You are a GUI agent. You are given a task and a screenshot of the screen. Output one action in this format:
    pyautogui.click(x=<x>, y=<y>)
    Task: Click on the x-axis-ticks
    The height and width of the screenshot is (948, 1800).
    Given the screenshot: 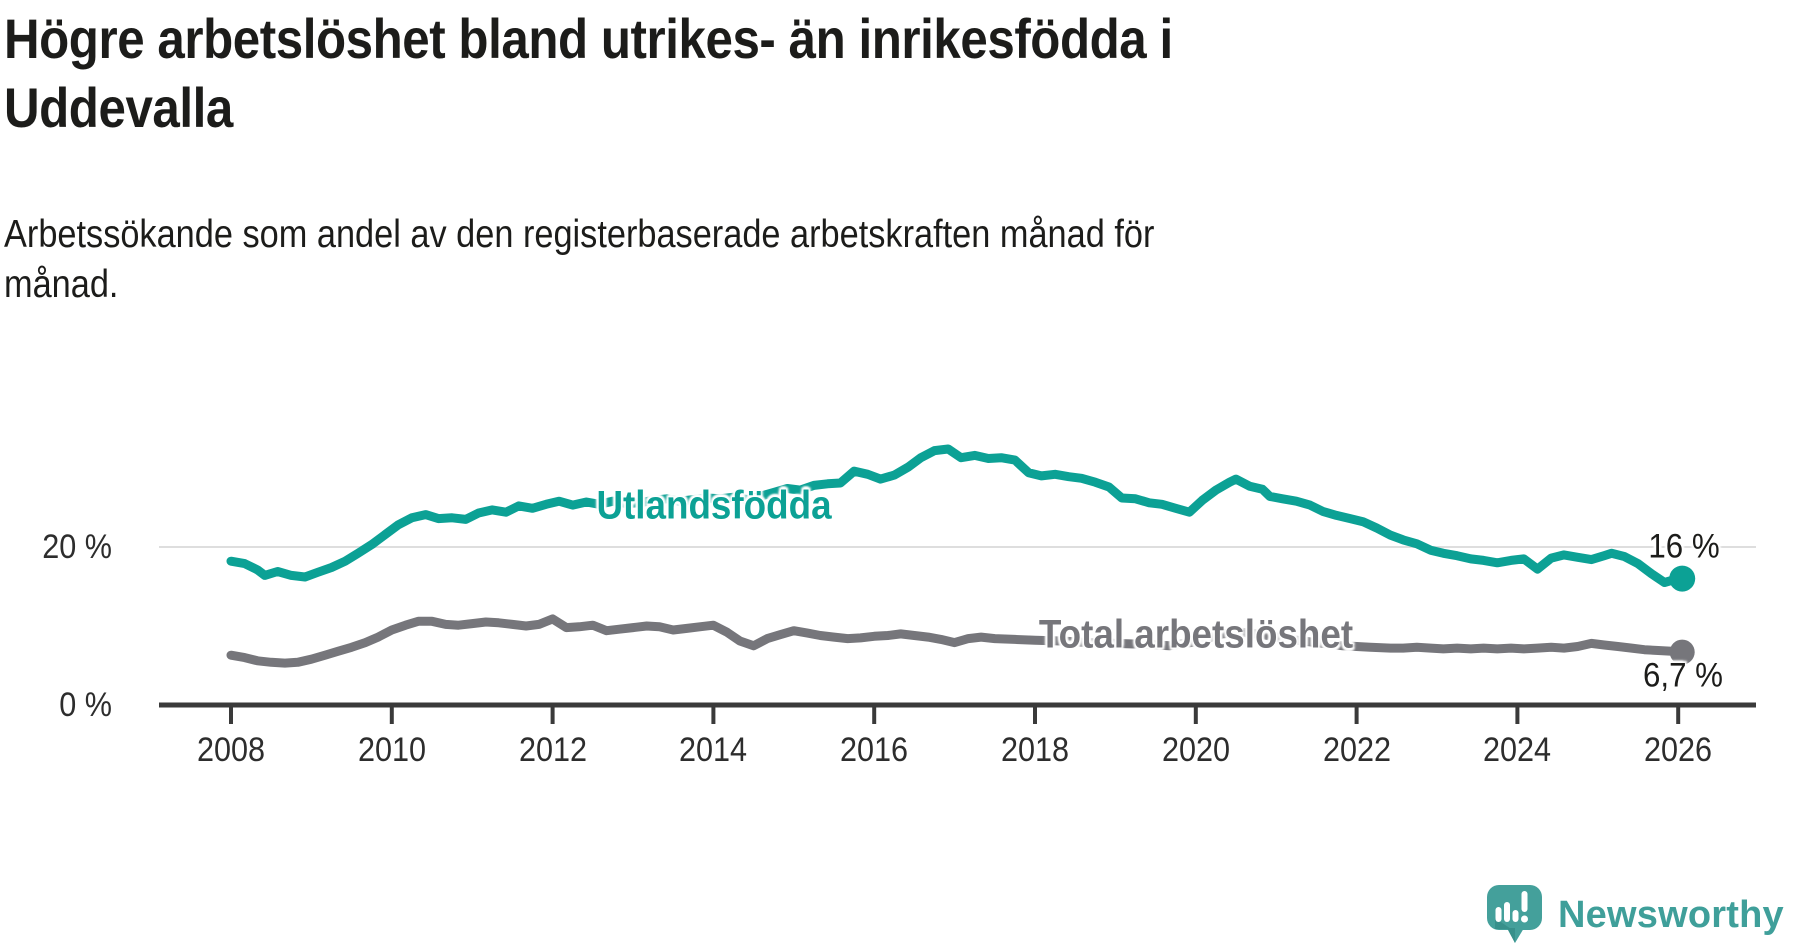 What is the action you would take?
    pyautogui.click(x=955, y=715)
    